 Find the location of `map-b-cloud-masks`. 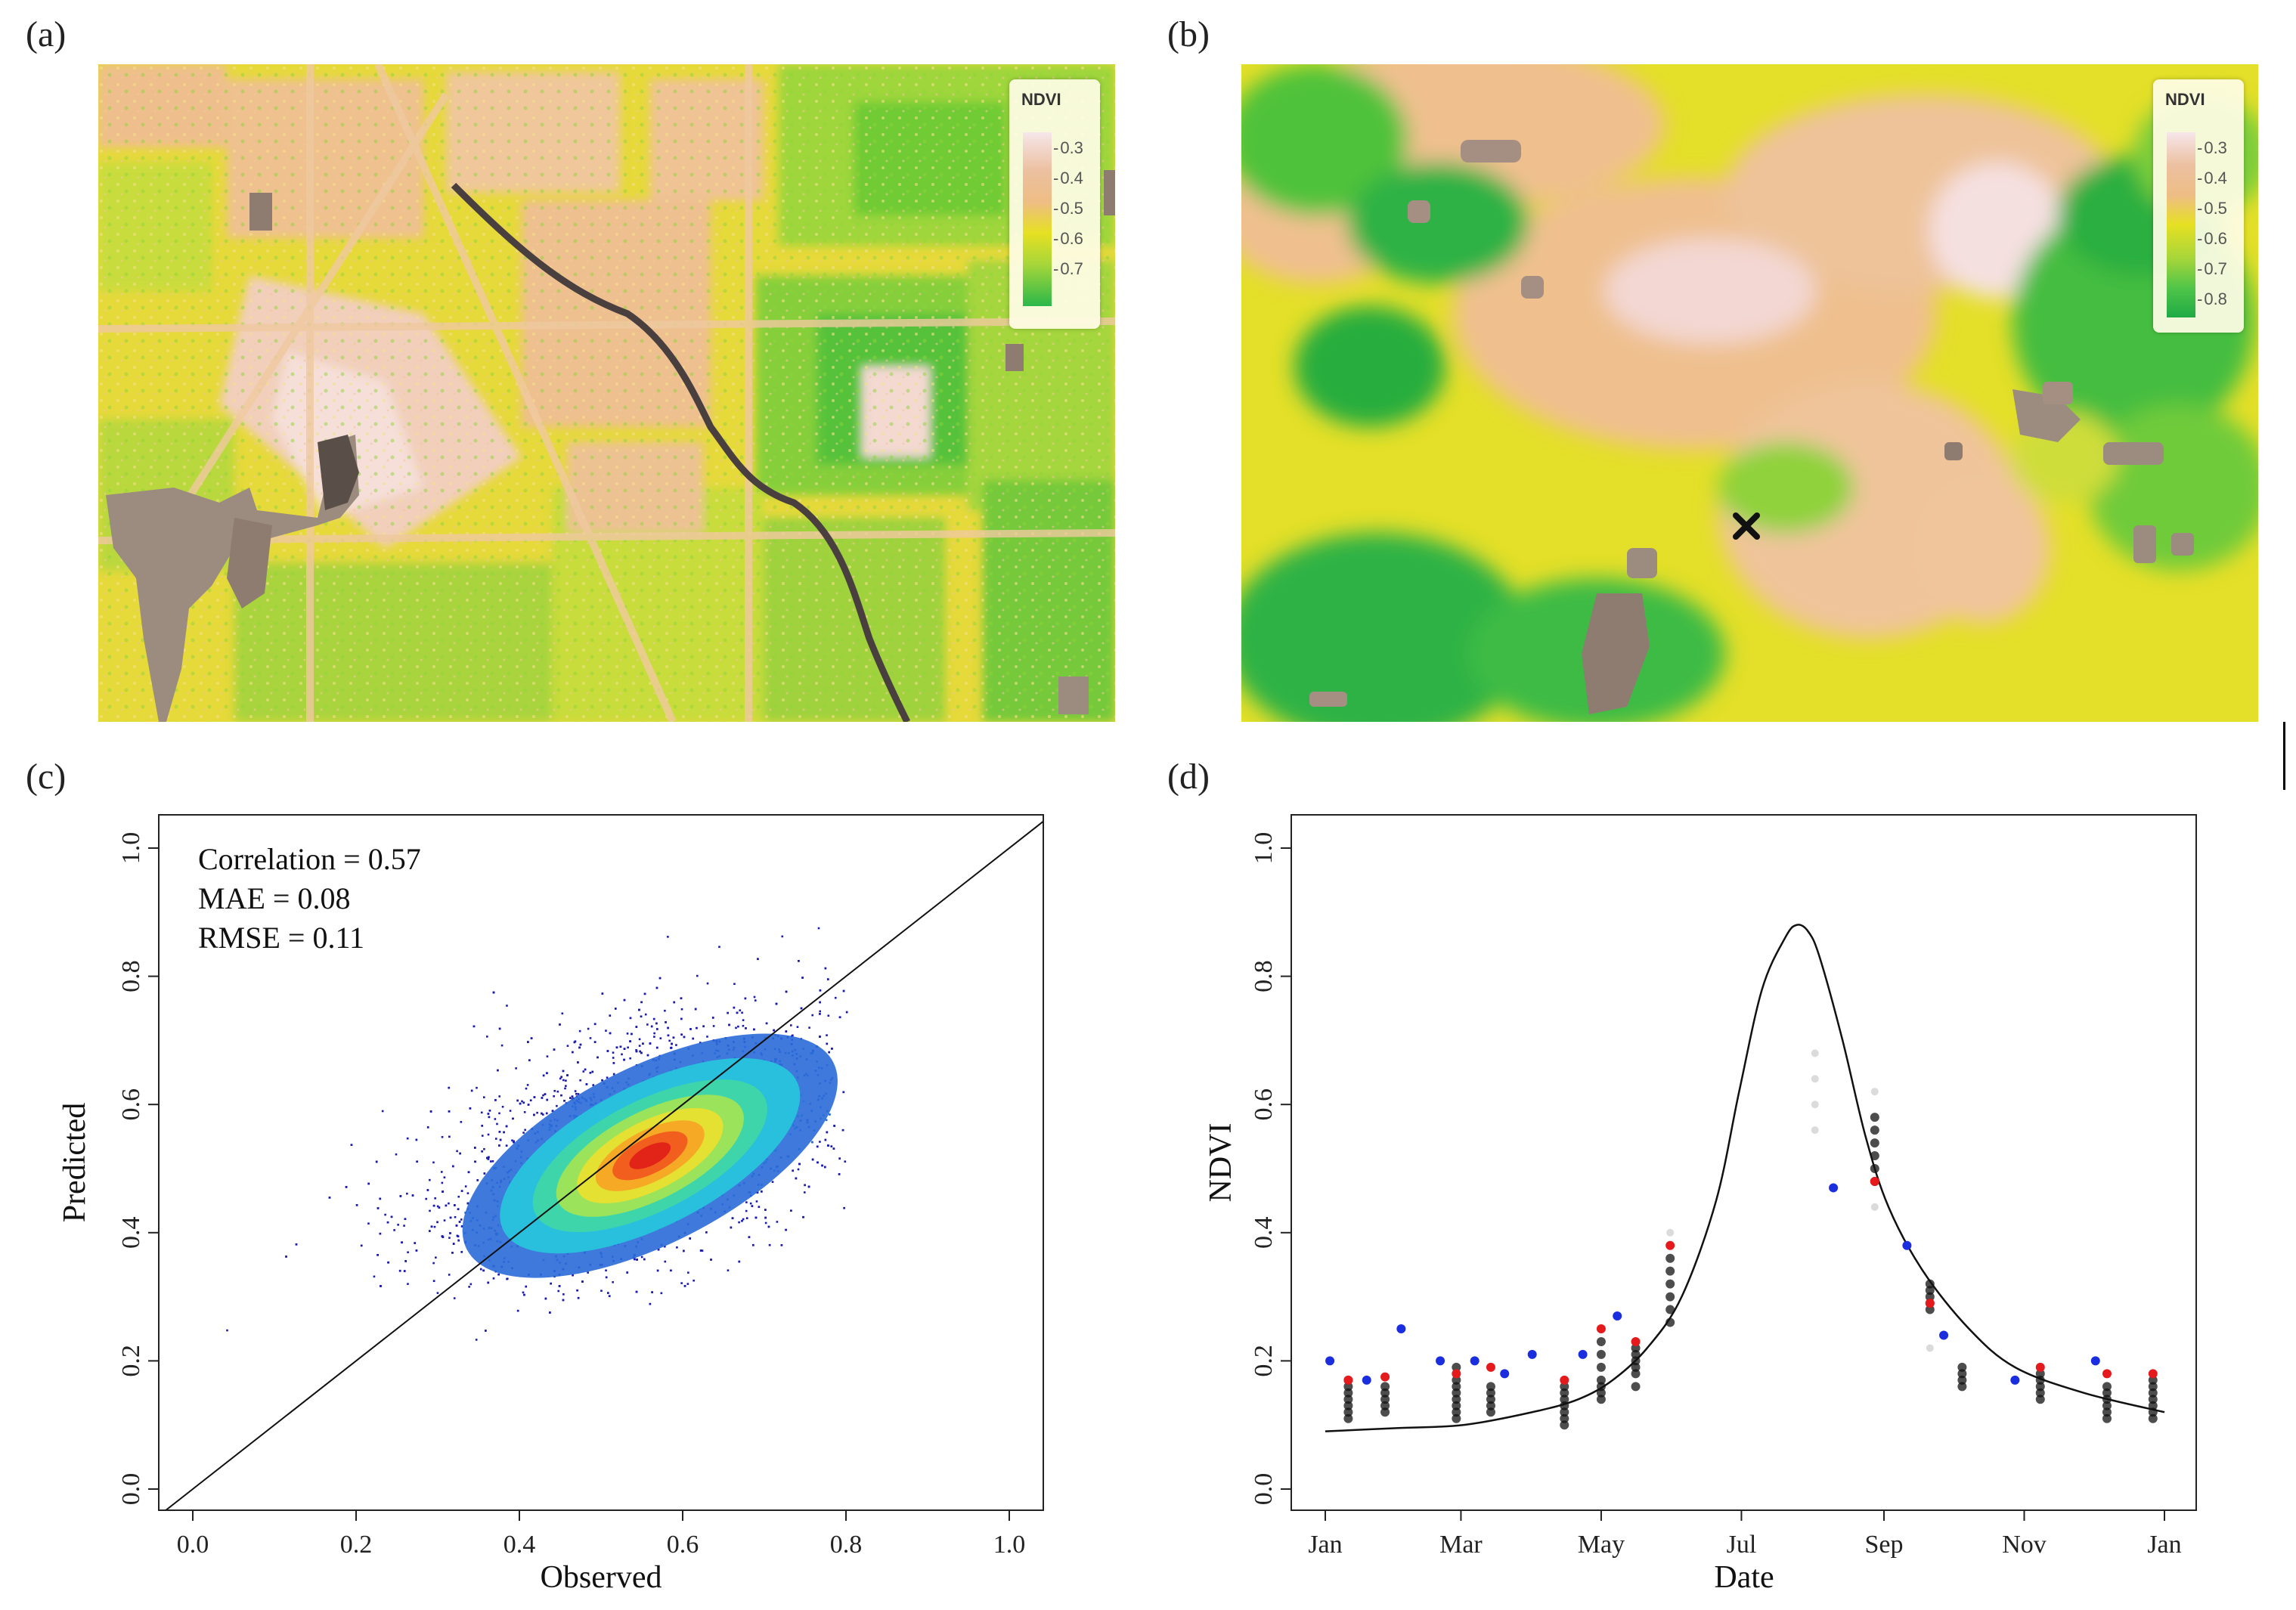

map-b-cloud-masks is located at coordinates (1751, 427).